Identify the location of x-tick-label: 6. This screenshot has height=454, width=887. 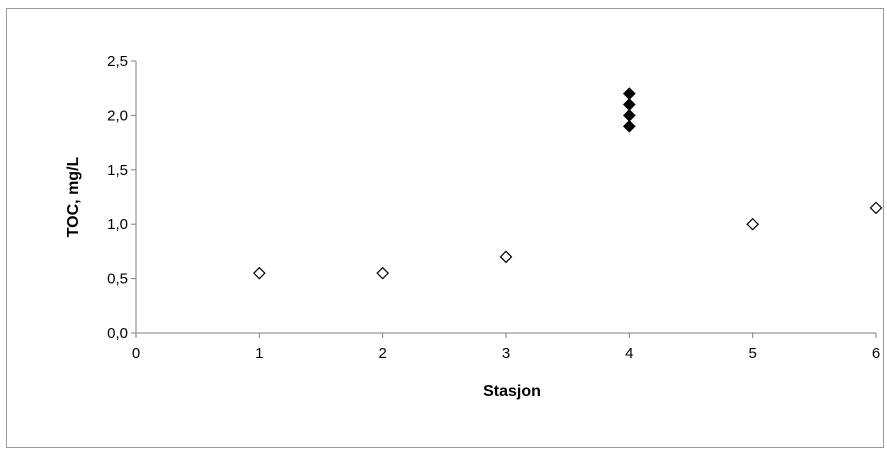
(876, 353).